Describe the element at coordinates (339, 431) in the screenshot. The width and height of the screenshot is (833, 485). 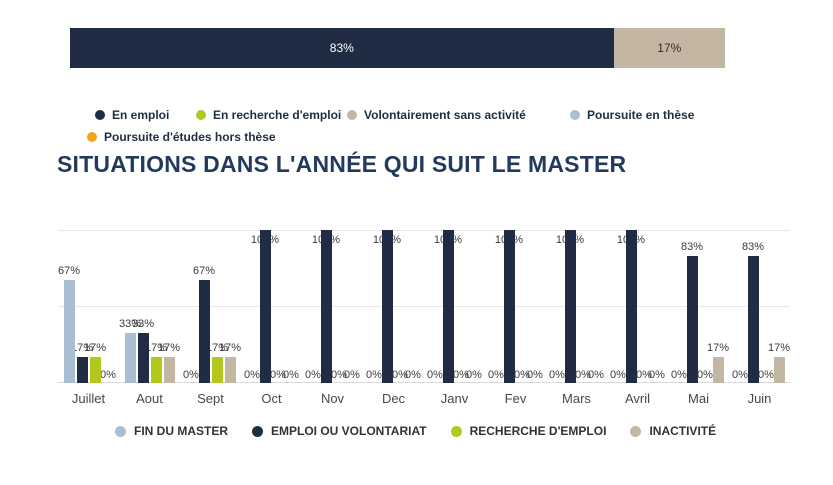
I see `legend-item-emploi-ou-volontariat: EMPLOI OU VOLONTARIAT` at that location.